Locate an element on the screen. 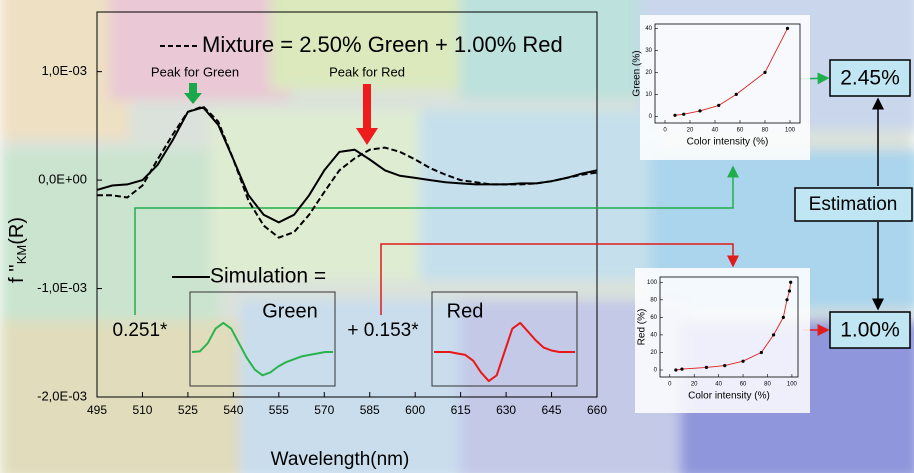 The image size is (914, 473). y-tick-label: 1,0E-03 is located at coordinates (64, 70).